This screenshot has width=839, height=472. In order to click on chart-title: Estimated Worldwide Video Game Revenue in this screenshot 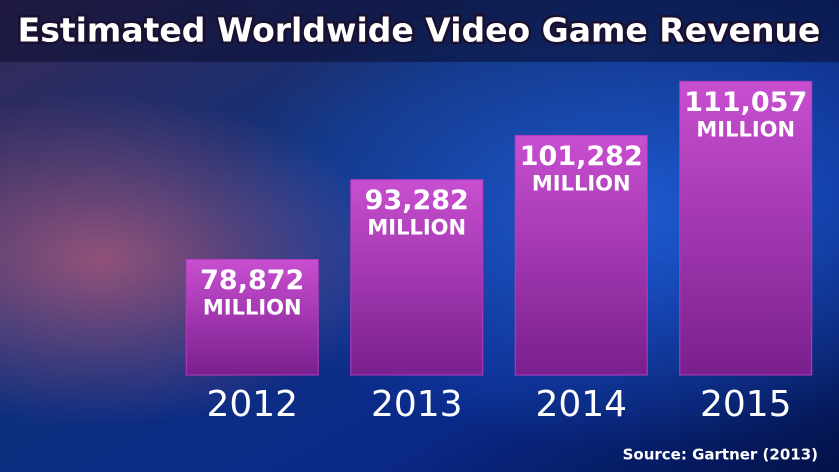, I will do `click(419, 30)`.